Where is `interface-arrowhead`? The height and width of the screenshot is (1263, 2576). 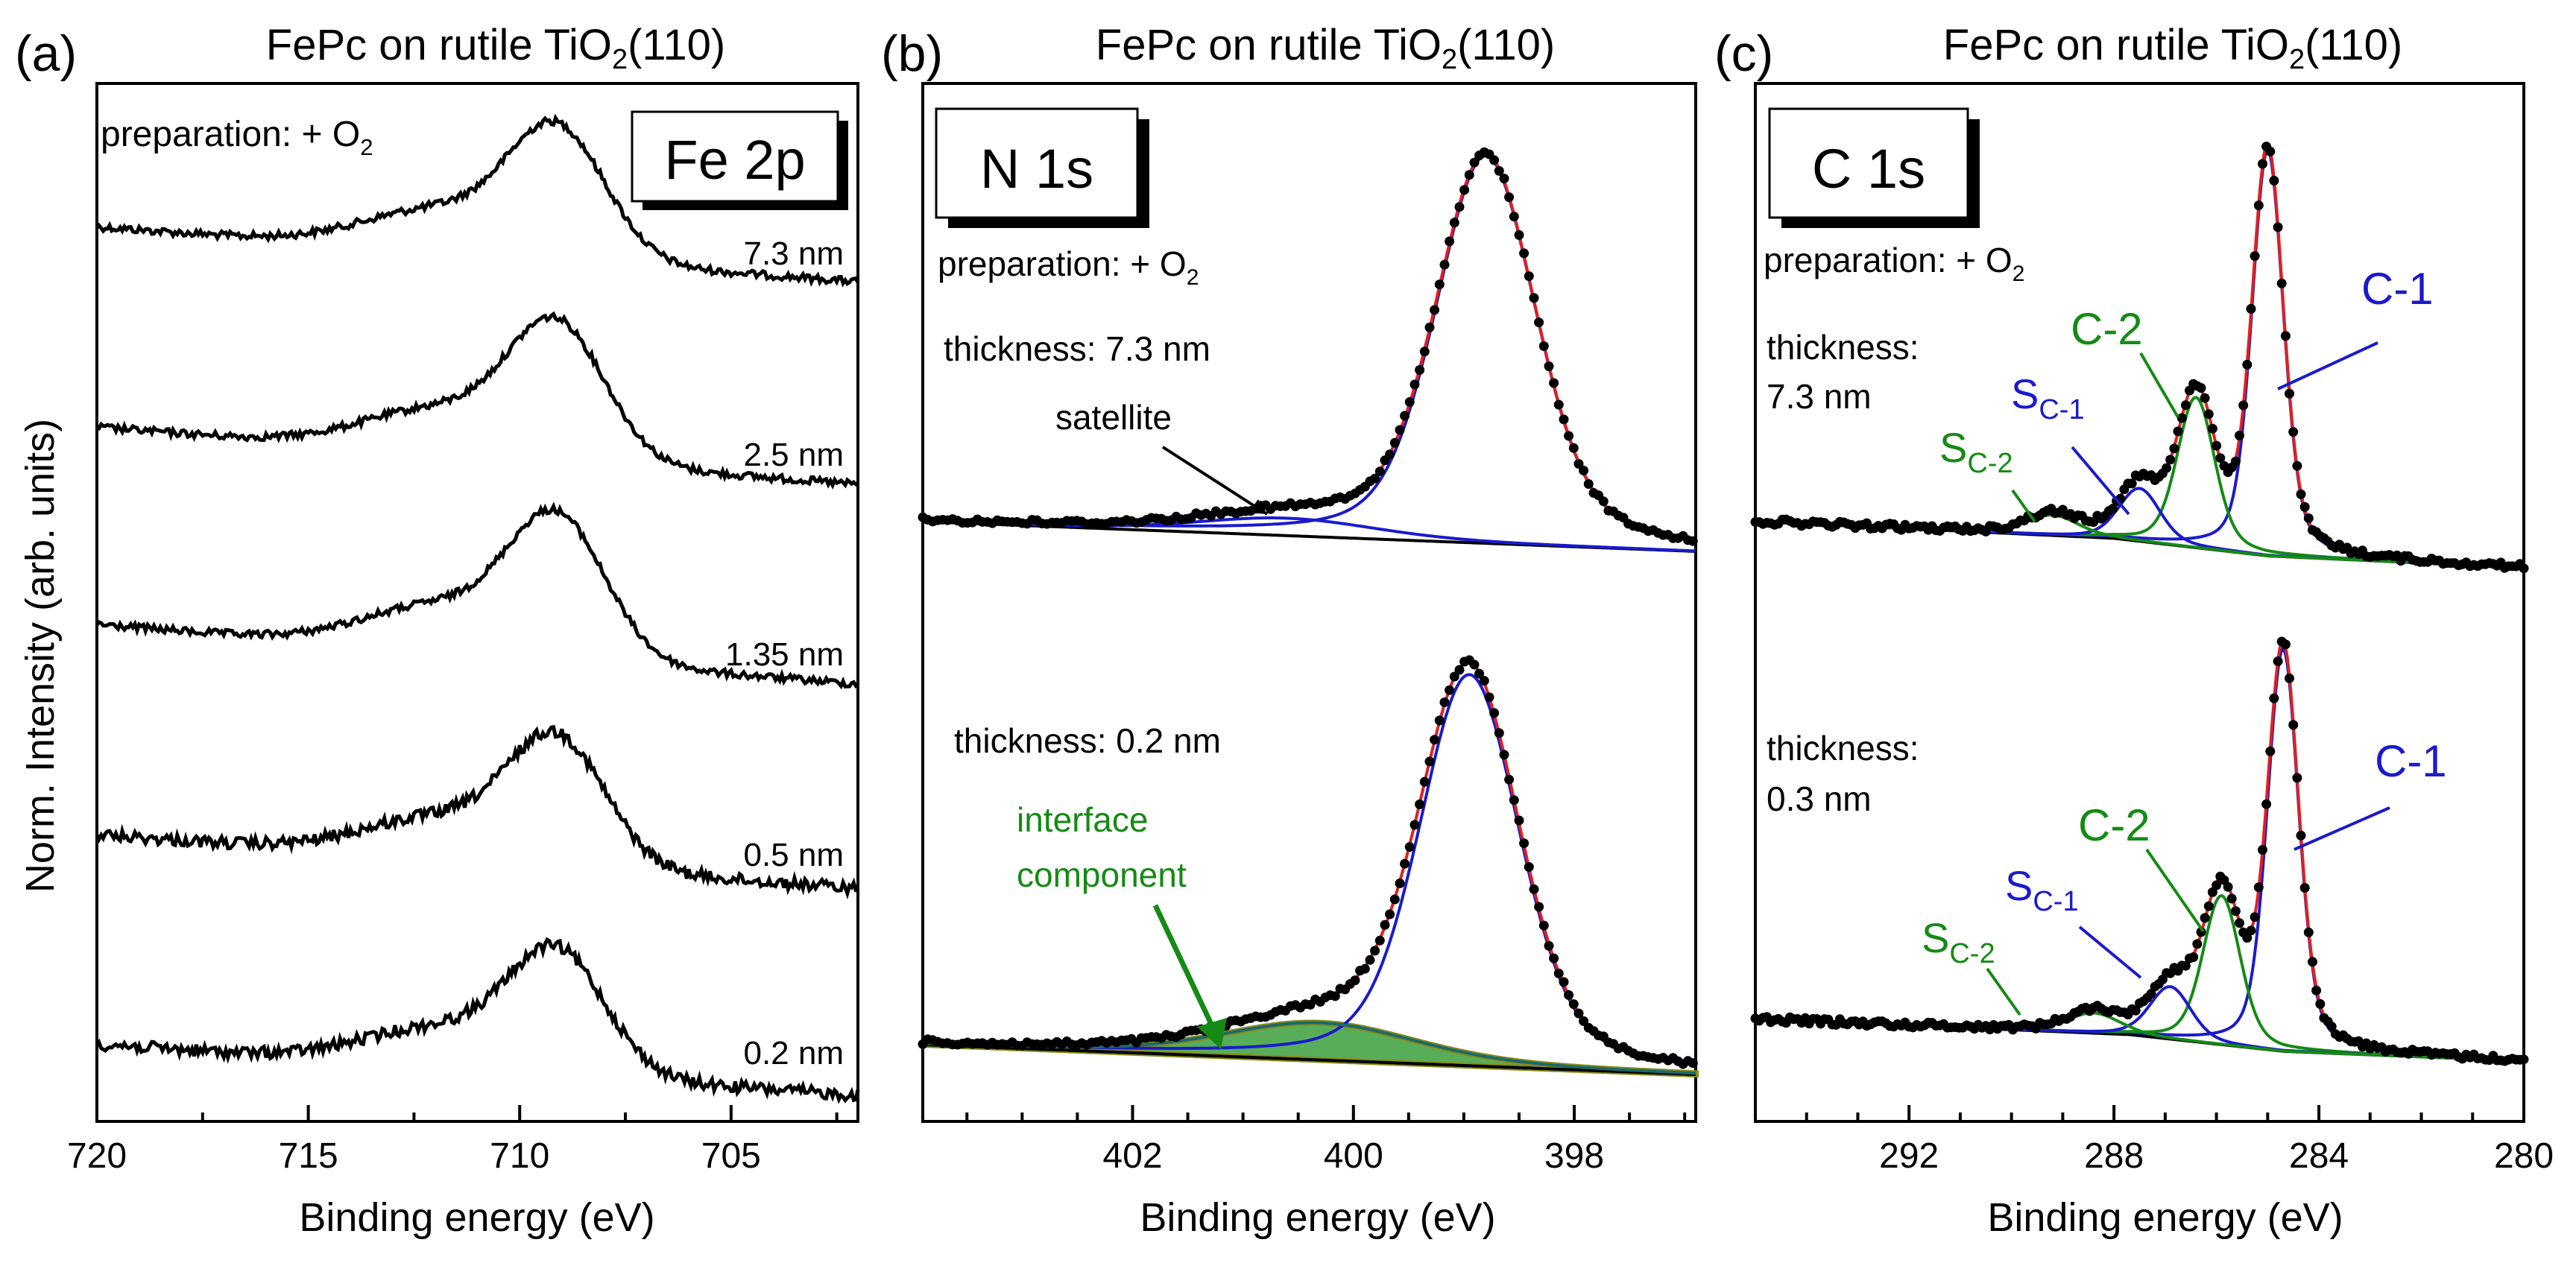
interface-arrowhead is located at coordinates (1212, 1033).